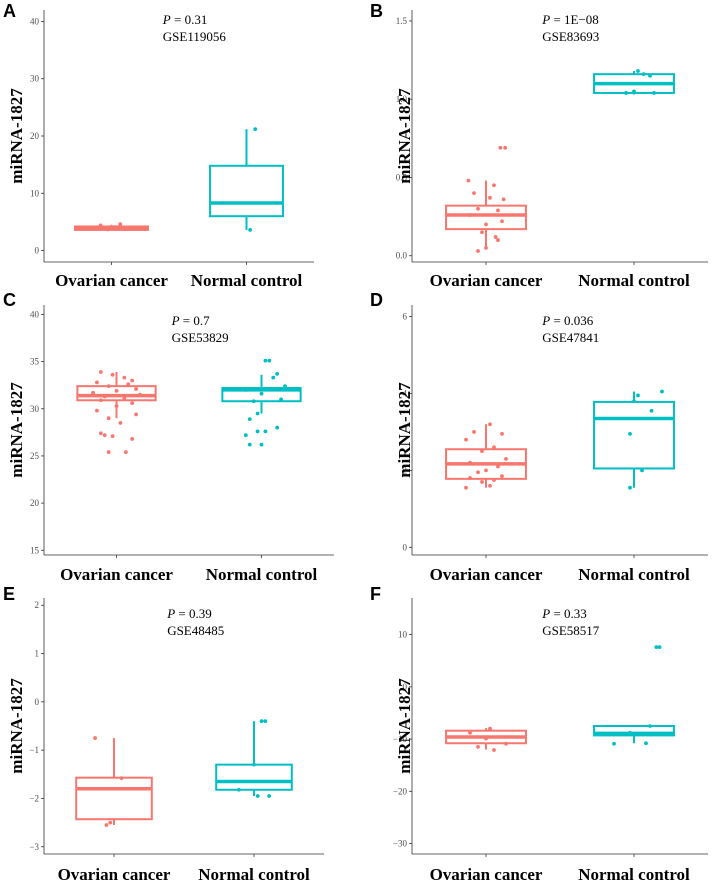 The height and width of the screenshot is (889, 720). What do you see at coordinates (375, 594) in the screenshot?
I see `panel-letter: F` at bounding box center [375, 594].